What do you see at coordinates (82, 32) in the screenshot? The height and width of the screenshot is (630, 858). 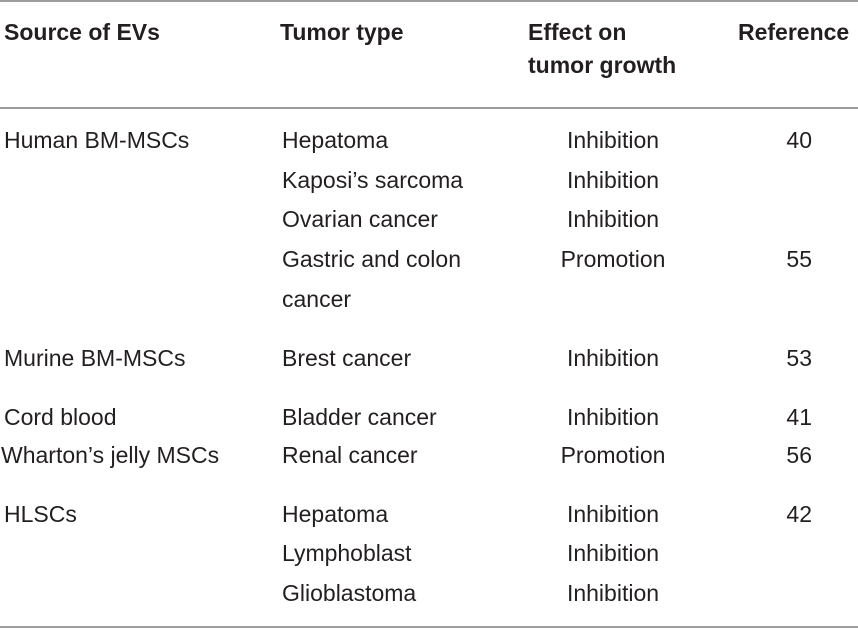 I see `header-source: Source of EVs` at bounding box center [82, 32].